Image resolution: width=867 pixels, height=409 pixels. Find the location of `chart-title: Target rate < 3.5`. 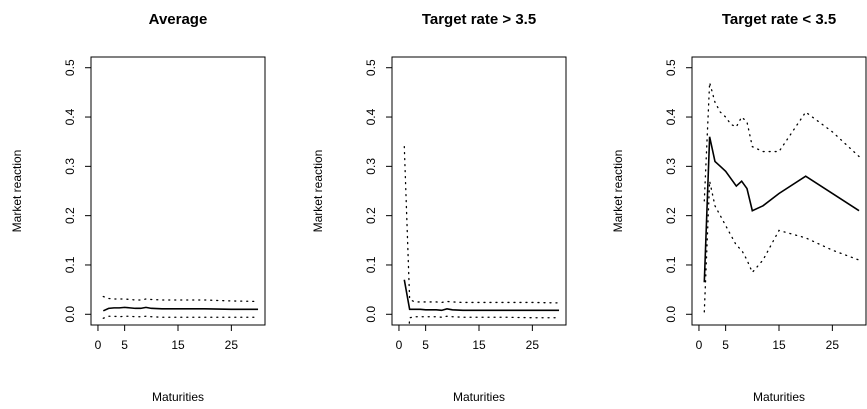

chart-title: Target rate < 3.5 is located at coordinates (779, 19).